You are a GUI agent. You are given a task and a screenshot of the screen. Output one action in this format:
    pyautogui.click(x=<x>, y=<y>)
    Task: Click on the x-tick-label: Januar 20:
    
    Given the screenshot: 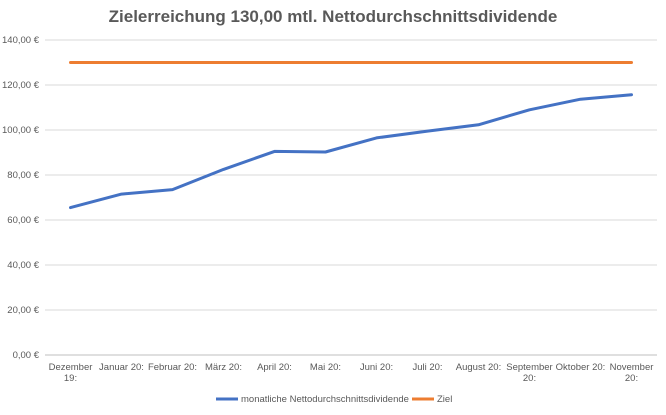 What is the action you would take?
    pyautogui.click(x=121, y=367)
    